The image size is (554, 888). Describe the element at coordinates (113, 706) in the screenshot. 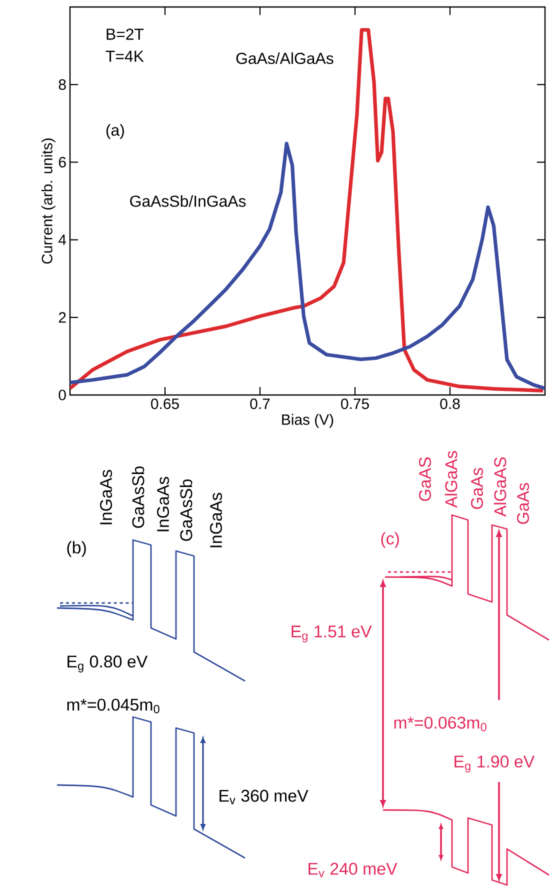

I see `text: m*=0.045m$_{0}$` at that location.